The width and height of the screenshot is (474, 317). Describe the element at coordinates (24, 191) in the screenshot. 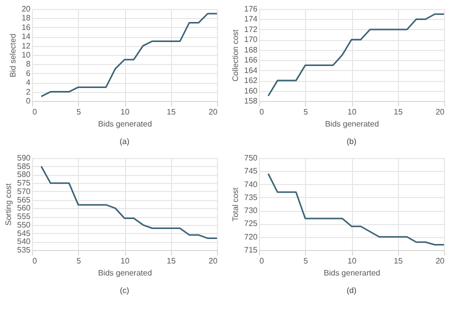

I see `y-tick-label: 570` at that location.